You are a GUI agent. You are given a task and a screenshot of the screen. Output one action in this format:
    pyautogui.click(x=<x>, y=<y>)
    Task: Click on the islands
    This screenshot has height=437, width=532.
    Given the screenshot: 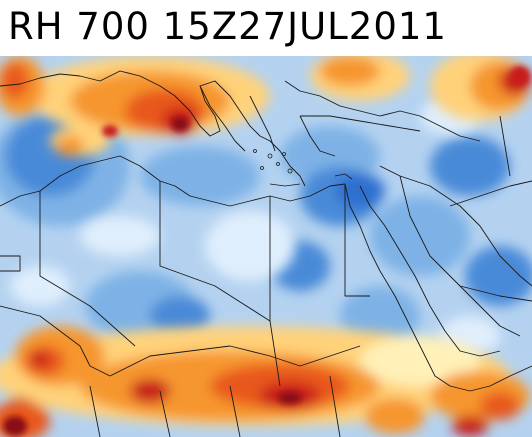 What is the action you would take?
    pyautogui.click(x=303, y=168)
    